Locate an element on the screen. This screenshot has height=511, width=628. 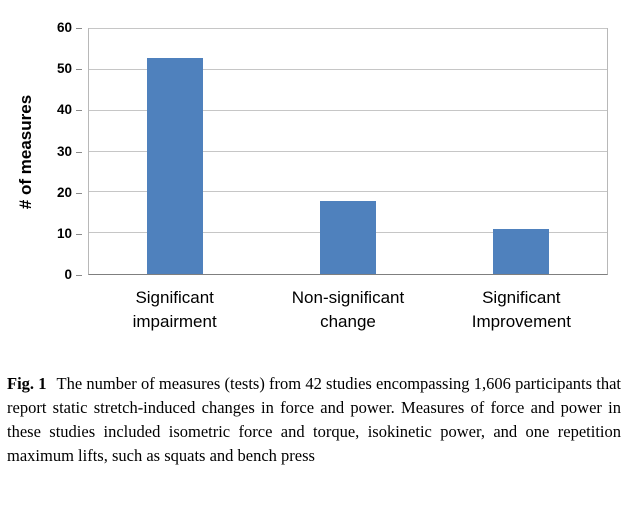
y-tick-label: 20 is located at coordinates (61, 193).